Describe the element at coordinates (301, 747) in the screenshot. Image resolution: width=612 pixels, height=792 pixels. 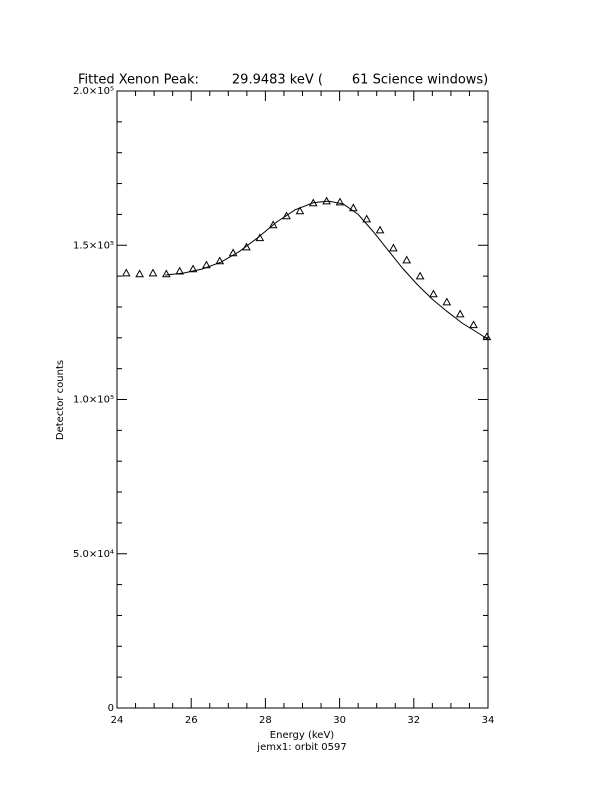
I see `subtitle: jemx1: orbit 0597` at that location.